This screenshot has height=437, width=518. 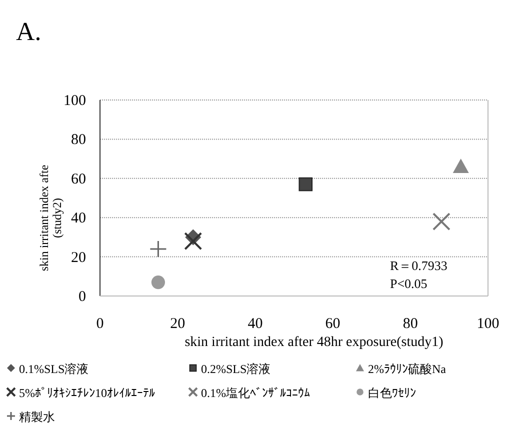 What do you see at coordinates (82, 297) in the screenshot?
I see `y-tick-label: 0` at bounding box center [82, 297].